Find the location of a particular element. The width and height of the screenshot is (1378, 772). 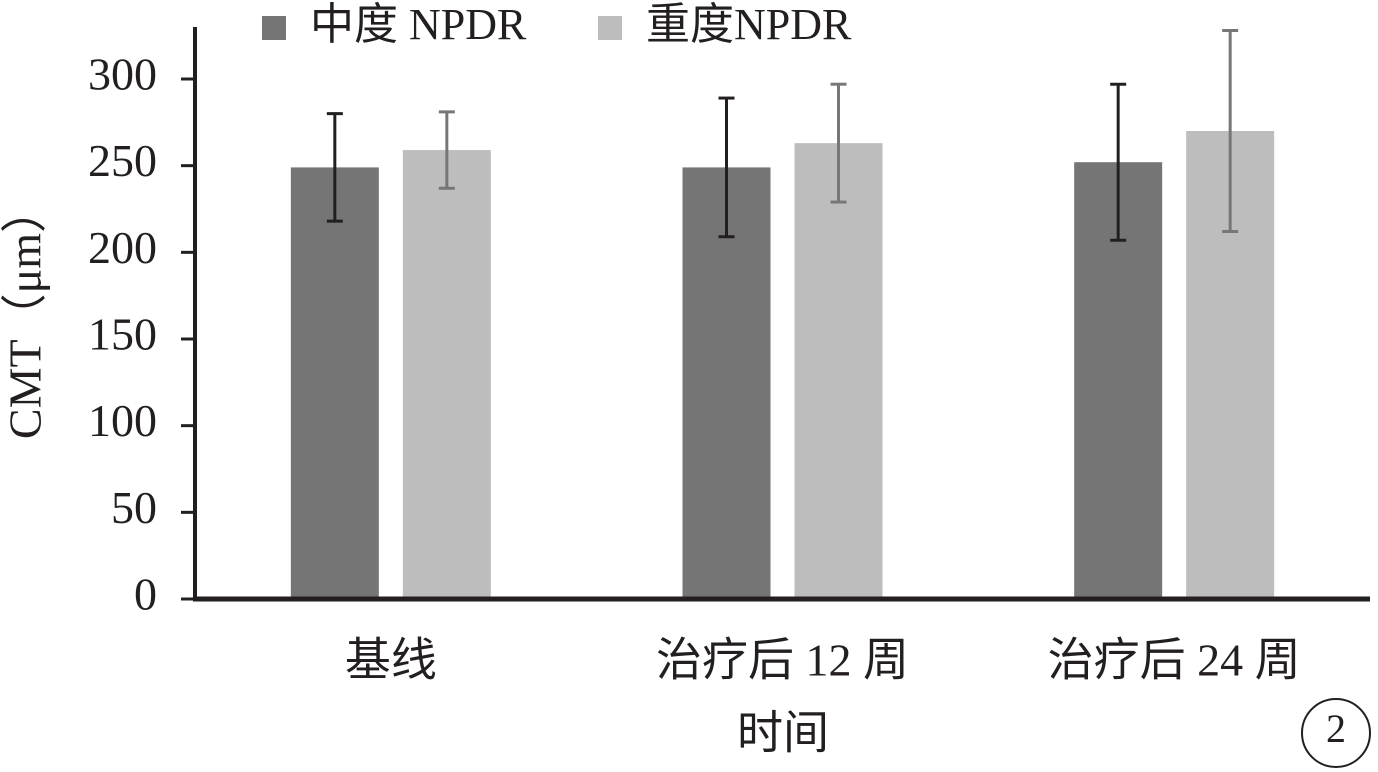

y-tick-label: 250 is located at coordinates (122, 160).